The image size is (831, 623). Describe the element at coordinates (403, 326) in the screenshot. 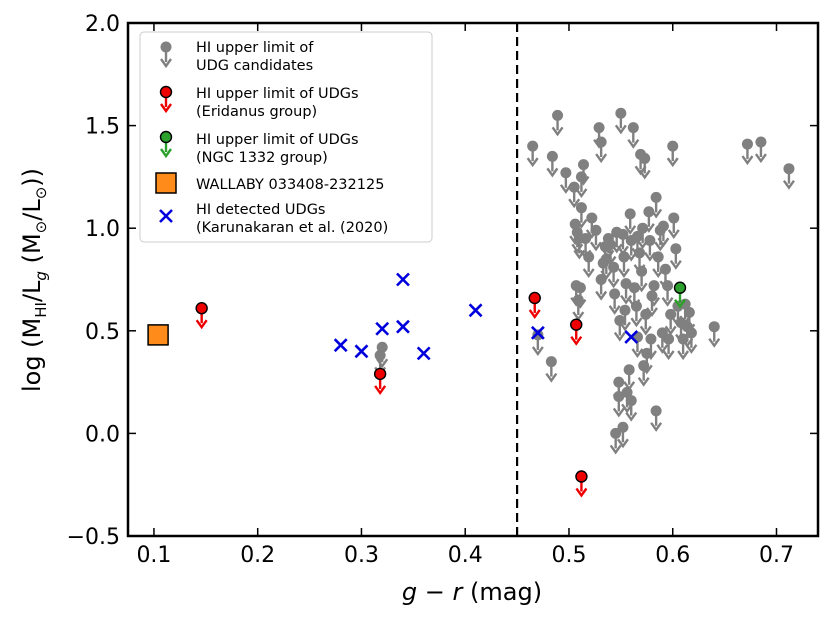

I see `data-point-hi-detected-udg` at that location.